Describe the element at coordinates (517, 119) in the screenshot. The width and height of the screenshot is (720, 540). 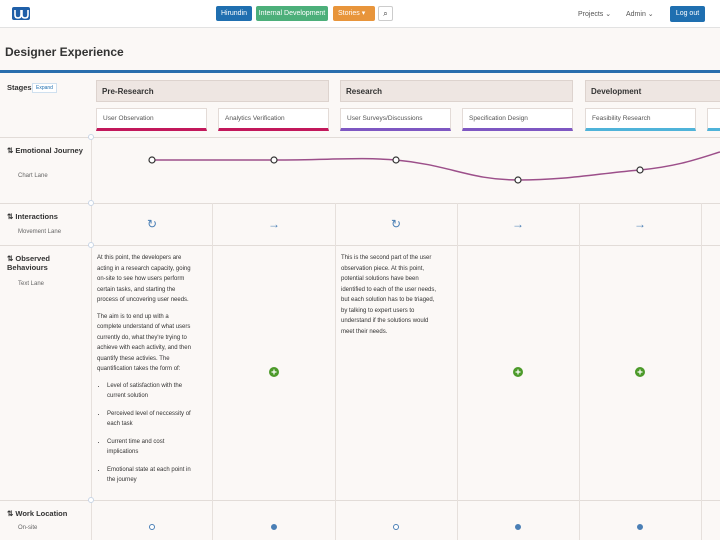
I see `substage: Specification Design` at that location.